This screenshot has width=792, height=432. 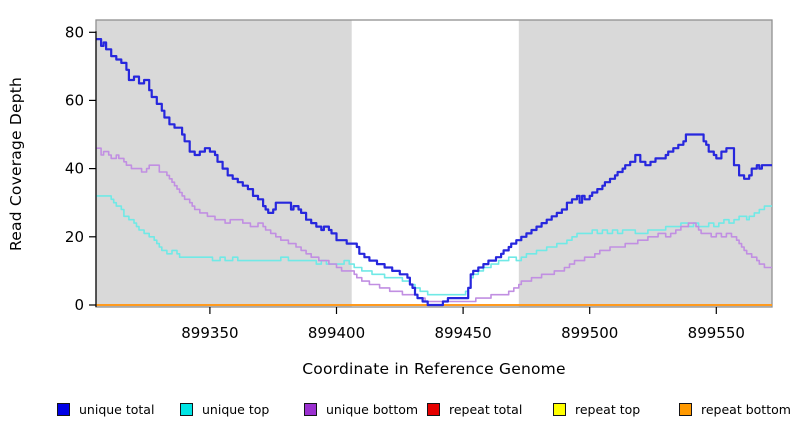 I want to click on legend-swatch-unique-bottom, so click(x=310, y=409).